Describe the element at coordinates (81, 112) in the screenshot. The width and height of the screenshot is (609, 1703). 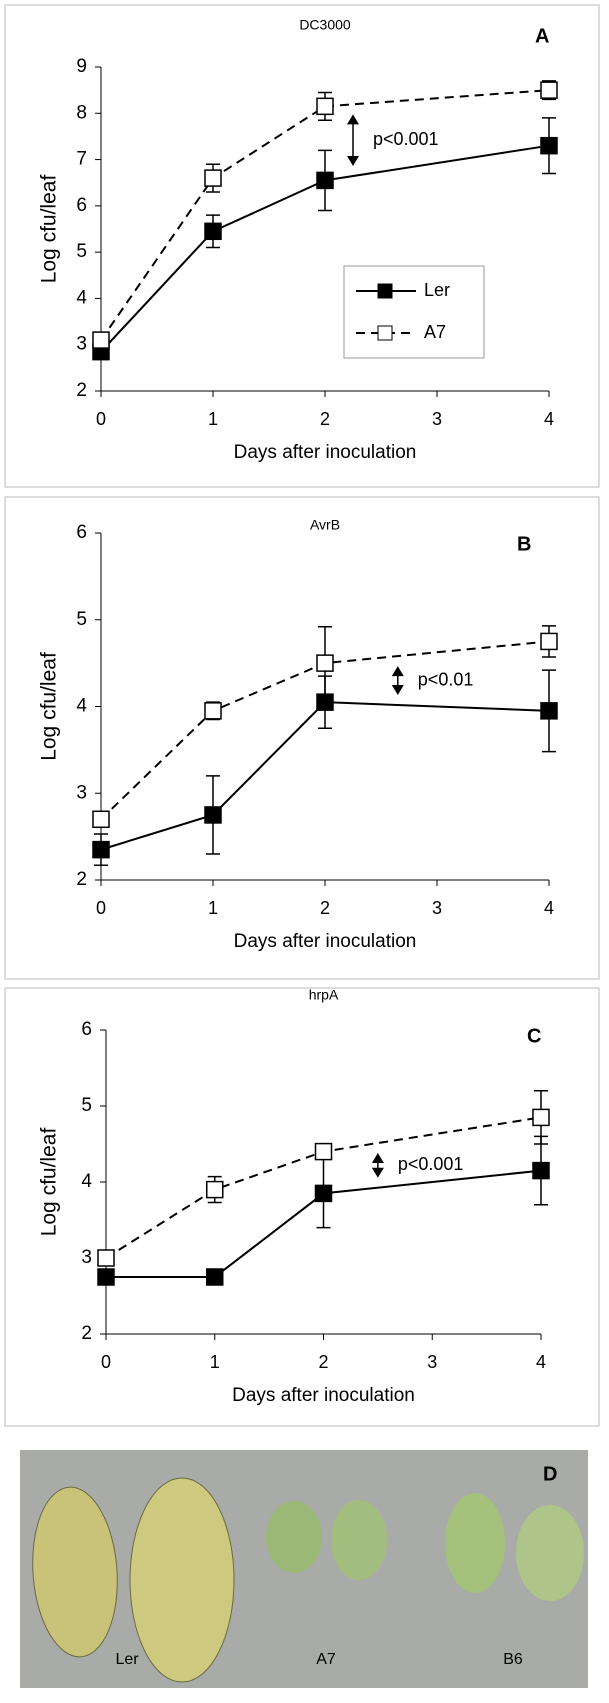
I see `y-tick-label: 8` at that location.